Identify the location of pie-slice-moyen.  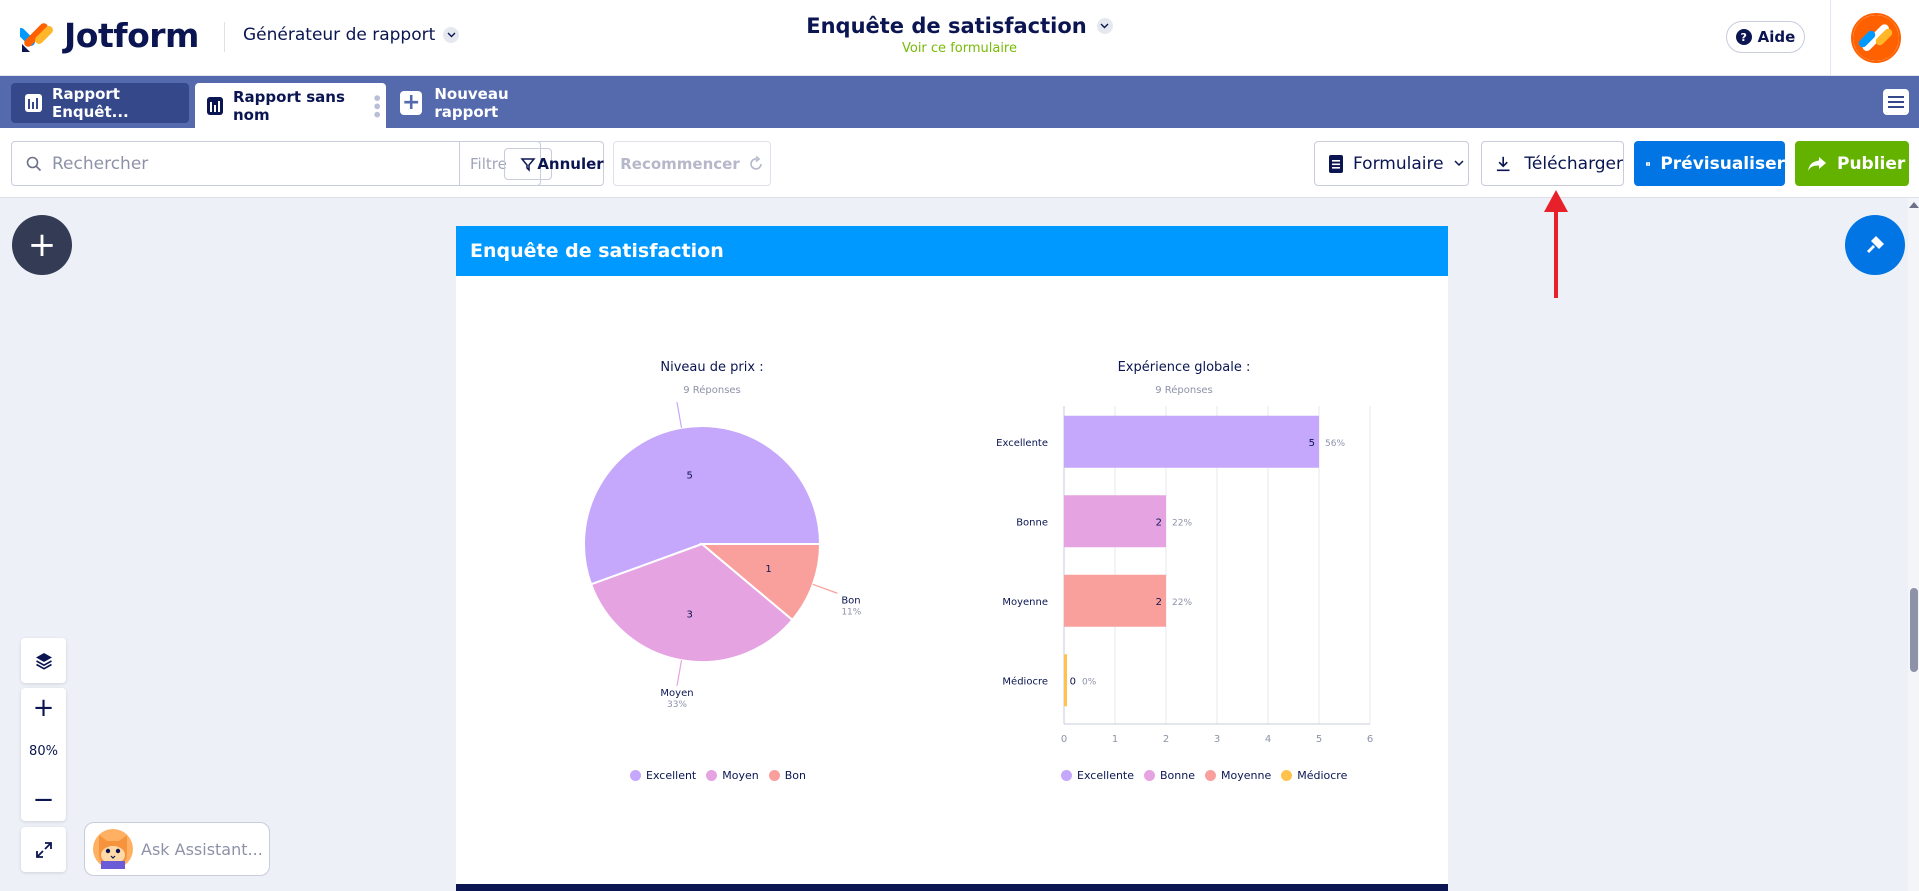
(691, 602).